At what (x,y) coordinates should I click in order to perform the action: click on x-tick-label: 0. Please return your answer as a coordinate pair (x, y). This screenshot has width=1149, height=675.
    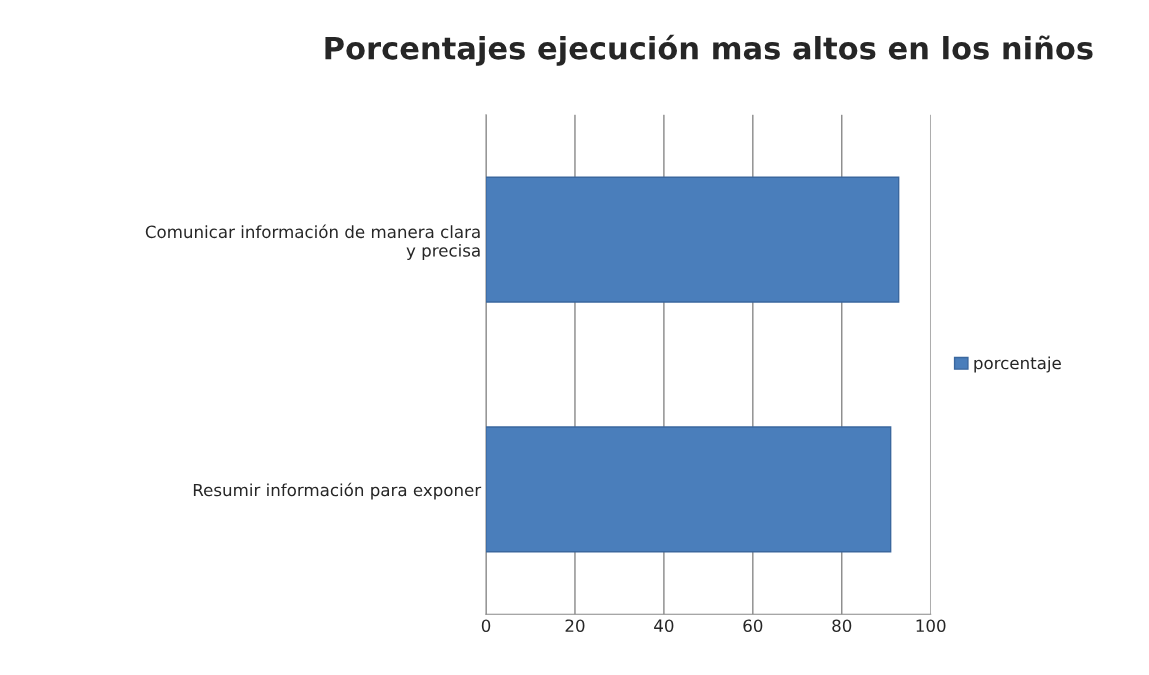
    Looking at the image, I should click on (486, 626).